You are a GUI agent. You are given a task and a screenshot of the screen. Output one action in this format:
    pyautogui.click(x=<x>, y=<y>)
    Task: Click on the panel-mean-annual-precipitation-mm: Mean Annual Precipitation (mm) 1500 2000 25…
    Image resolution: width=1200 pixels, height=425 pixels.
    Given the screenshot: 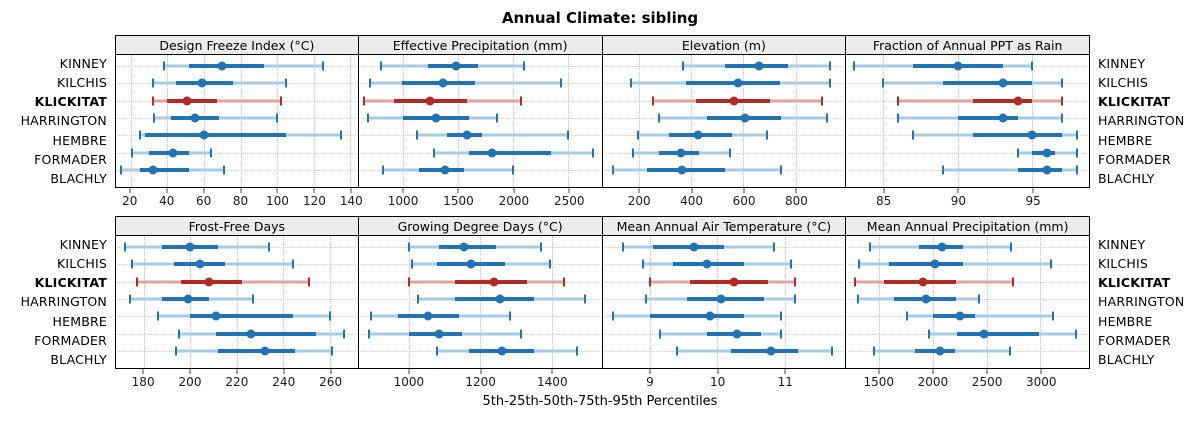 What is the action you would take?
    pyautogui.click(x=967, y=303)
    